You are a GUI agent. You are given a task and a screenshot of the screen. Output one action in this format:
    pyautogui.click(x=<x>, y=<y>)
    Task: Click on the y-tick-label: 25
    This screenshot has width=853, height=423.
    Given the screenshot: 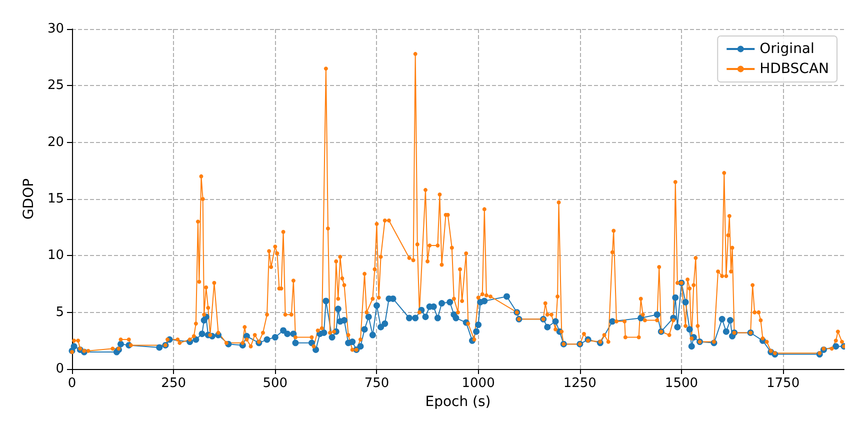 What is the action you would take?
    pyautogui.click(x=55, y=86)
    